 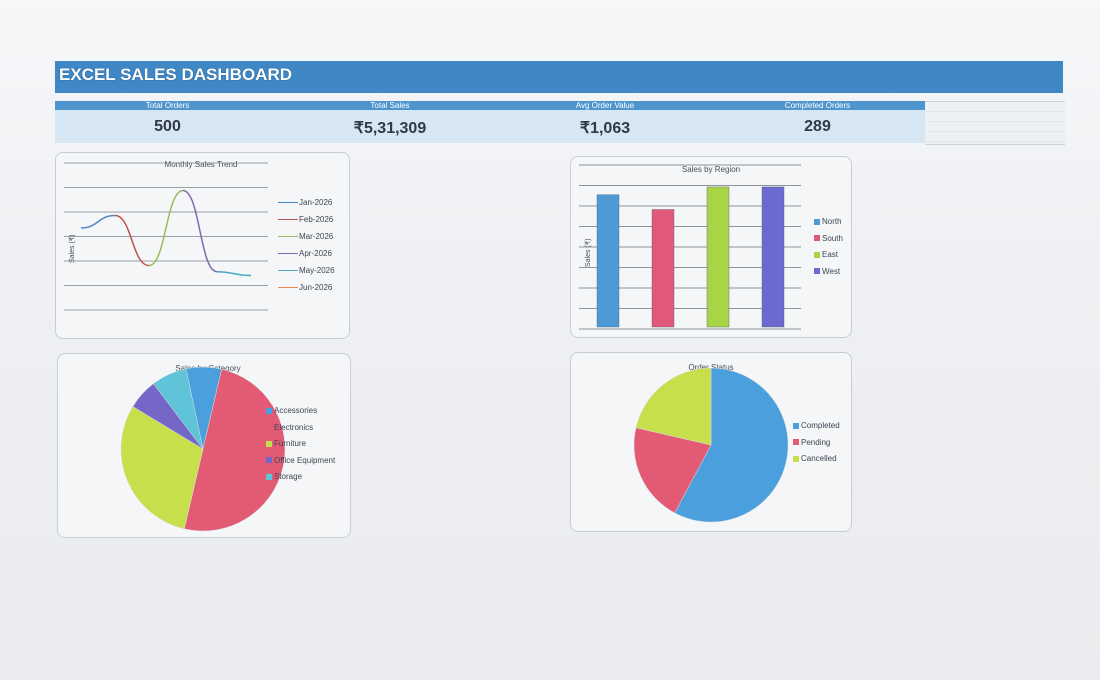 I want to click on kpi-value: ₹1,063, so click(x=605, y=128).